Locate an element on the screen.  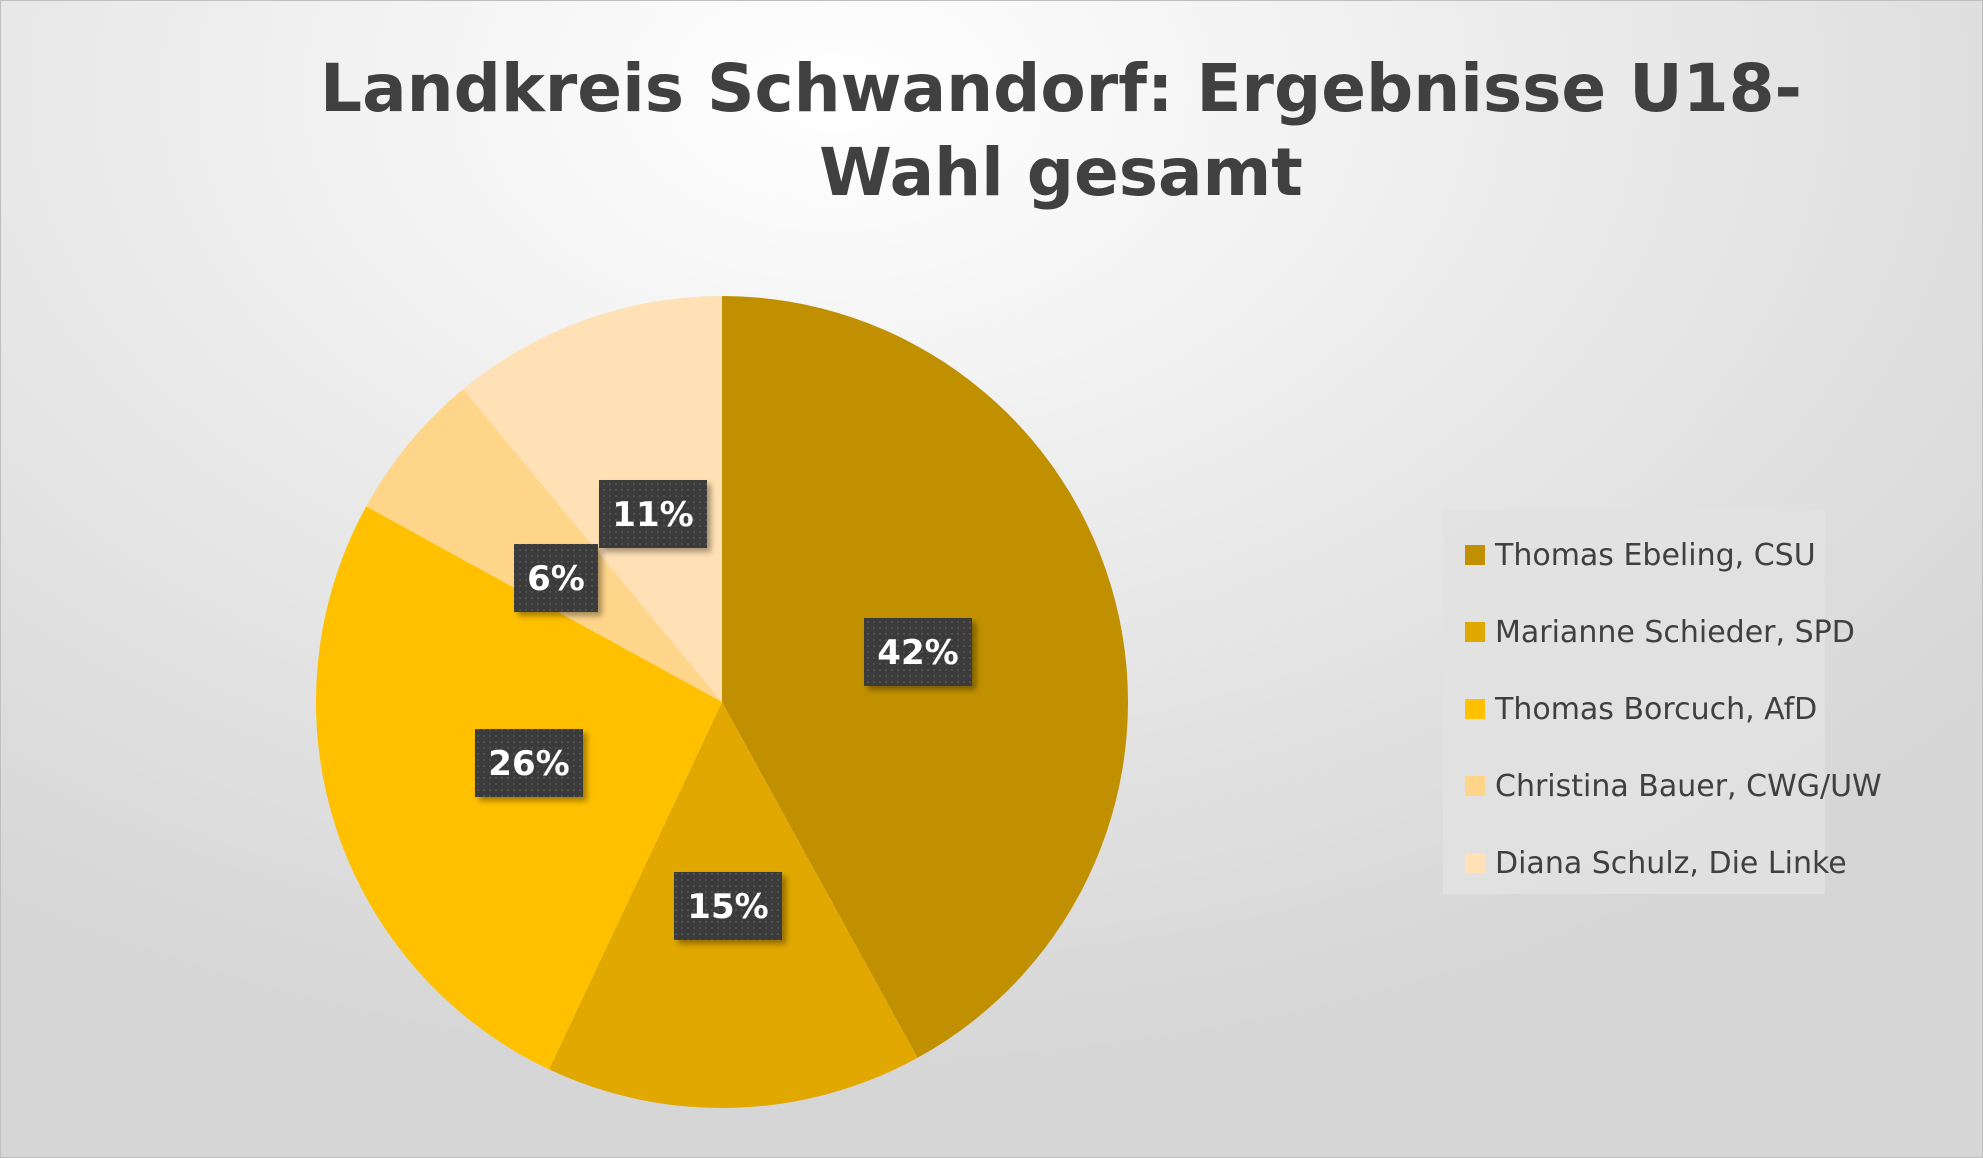
legend-item-3: Thomas Borcuch, AfD is located at coordinates (1641, 709).